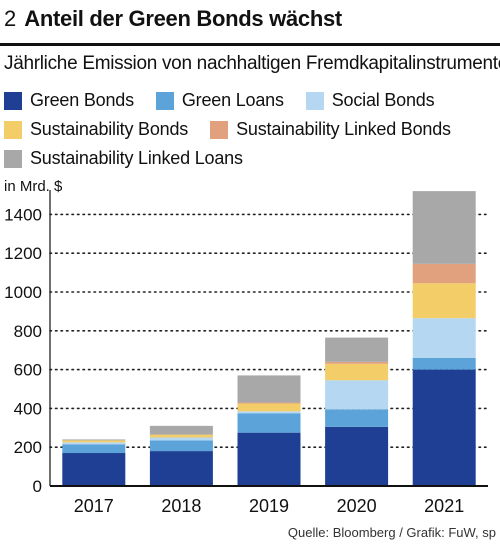 The width and height of the screenshot is (500, 545). Describe the element at coordinates (343, 129) in the screenshot. I see `legend-label: Sustainability Linked Bonds` at that location.